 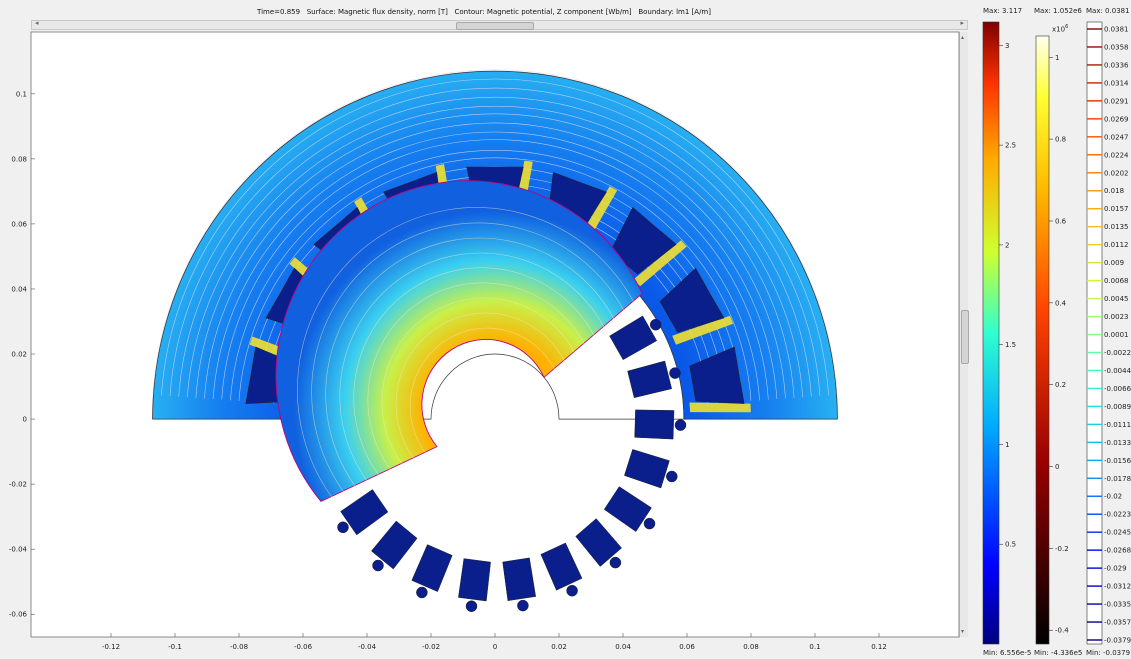 I want to click on contour-legend-label: 0.0045, so click(x=1116, y=299).